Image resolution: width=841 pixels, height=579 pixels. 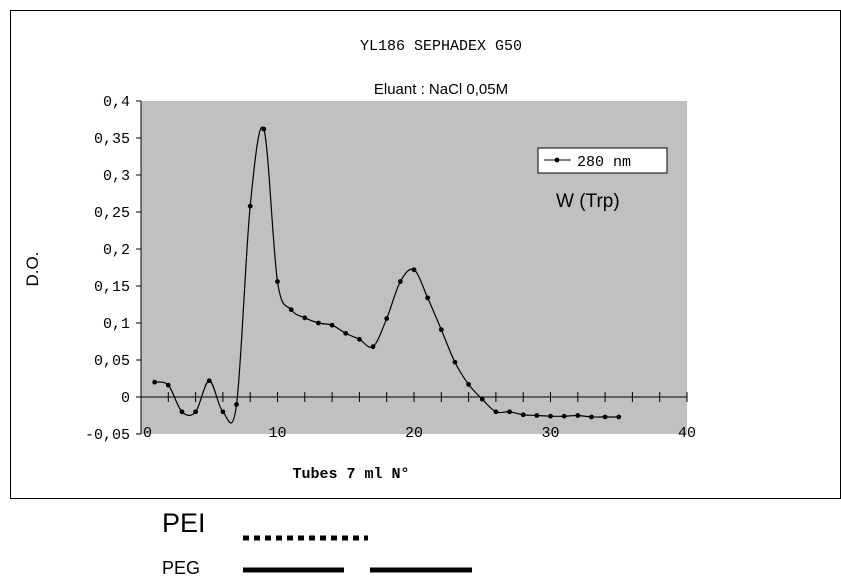 I want to click on annotation-w-trp: W (Trp), so click(x=588, y=201).